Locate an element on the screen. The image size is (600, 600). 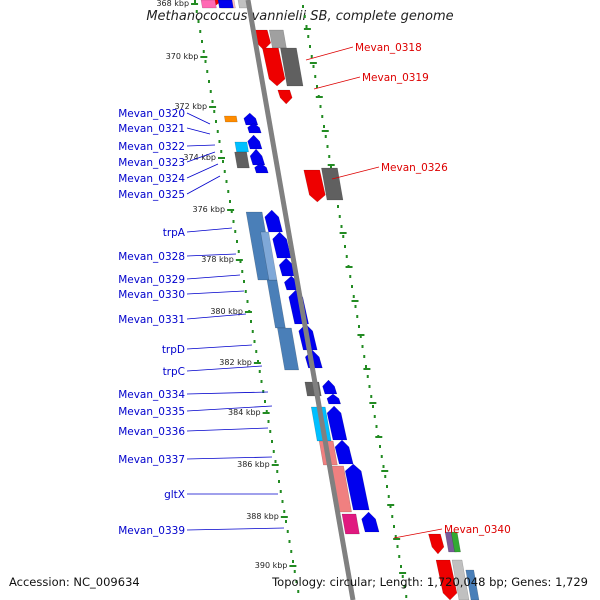
cds-box-blue is located at coordinates (276, 304).